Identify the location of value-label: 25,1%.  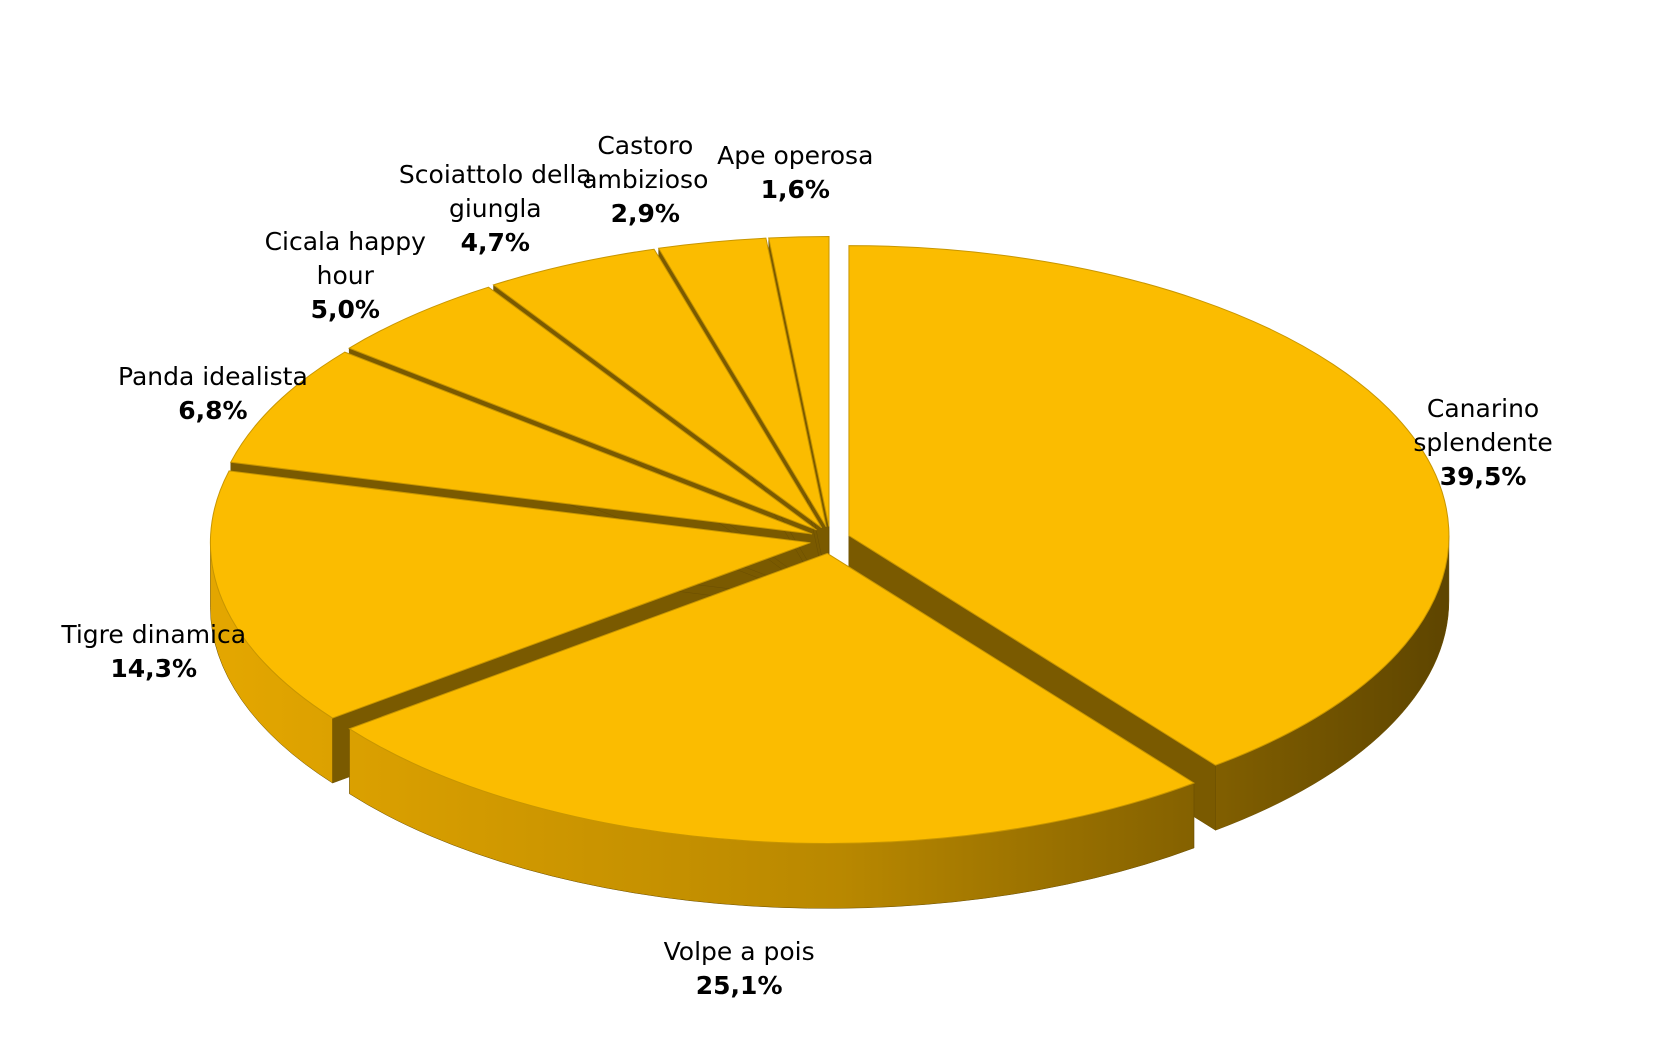
(739, 986).